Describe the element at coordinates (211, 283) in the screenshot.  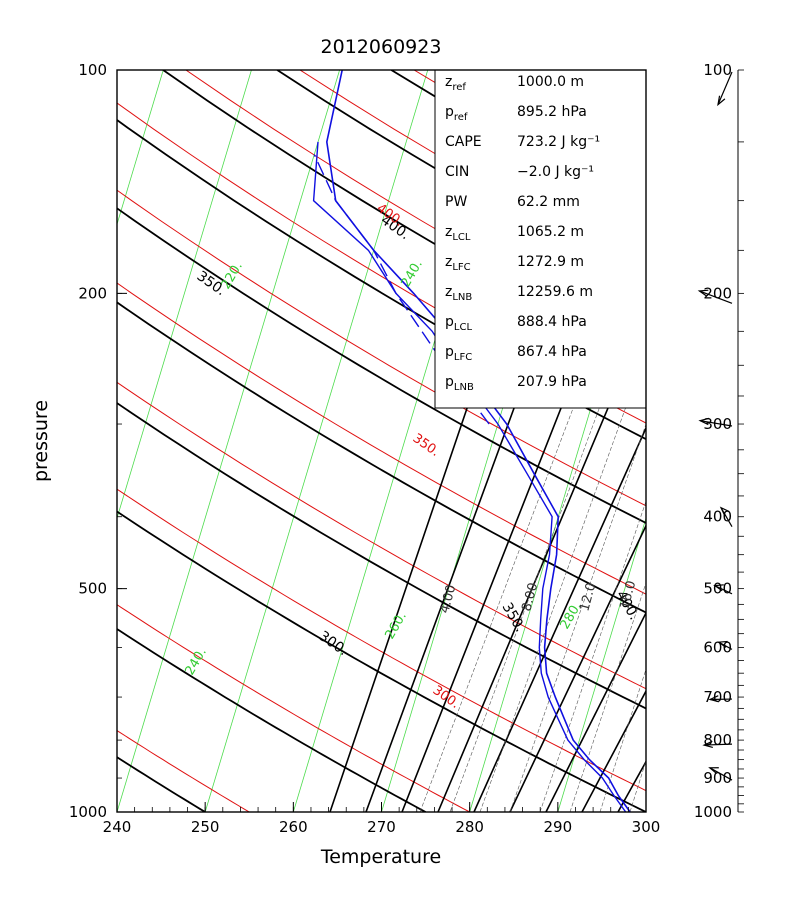
I see `dry-adiabat-label: 350.` at that location.